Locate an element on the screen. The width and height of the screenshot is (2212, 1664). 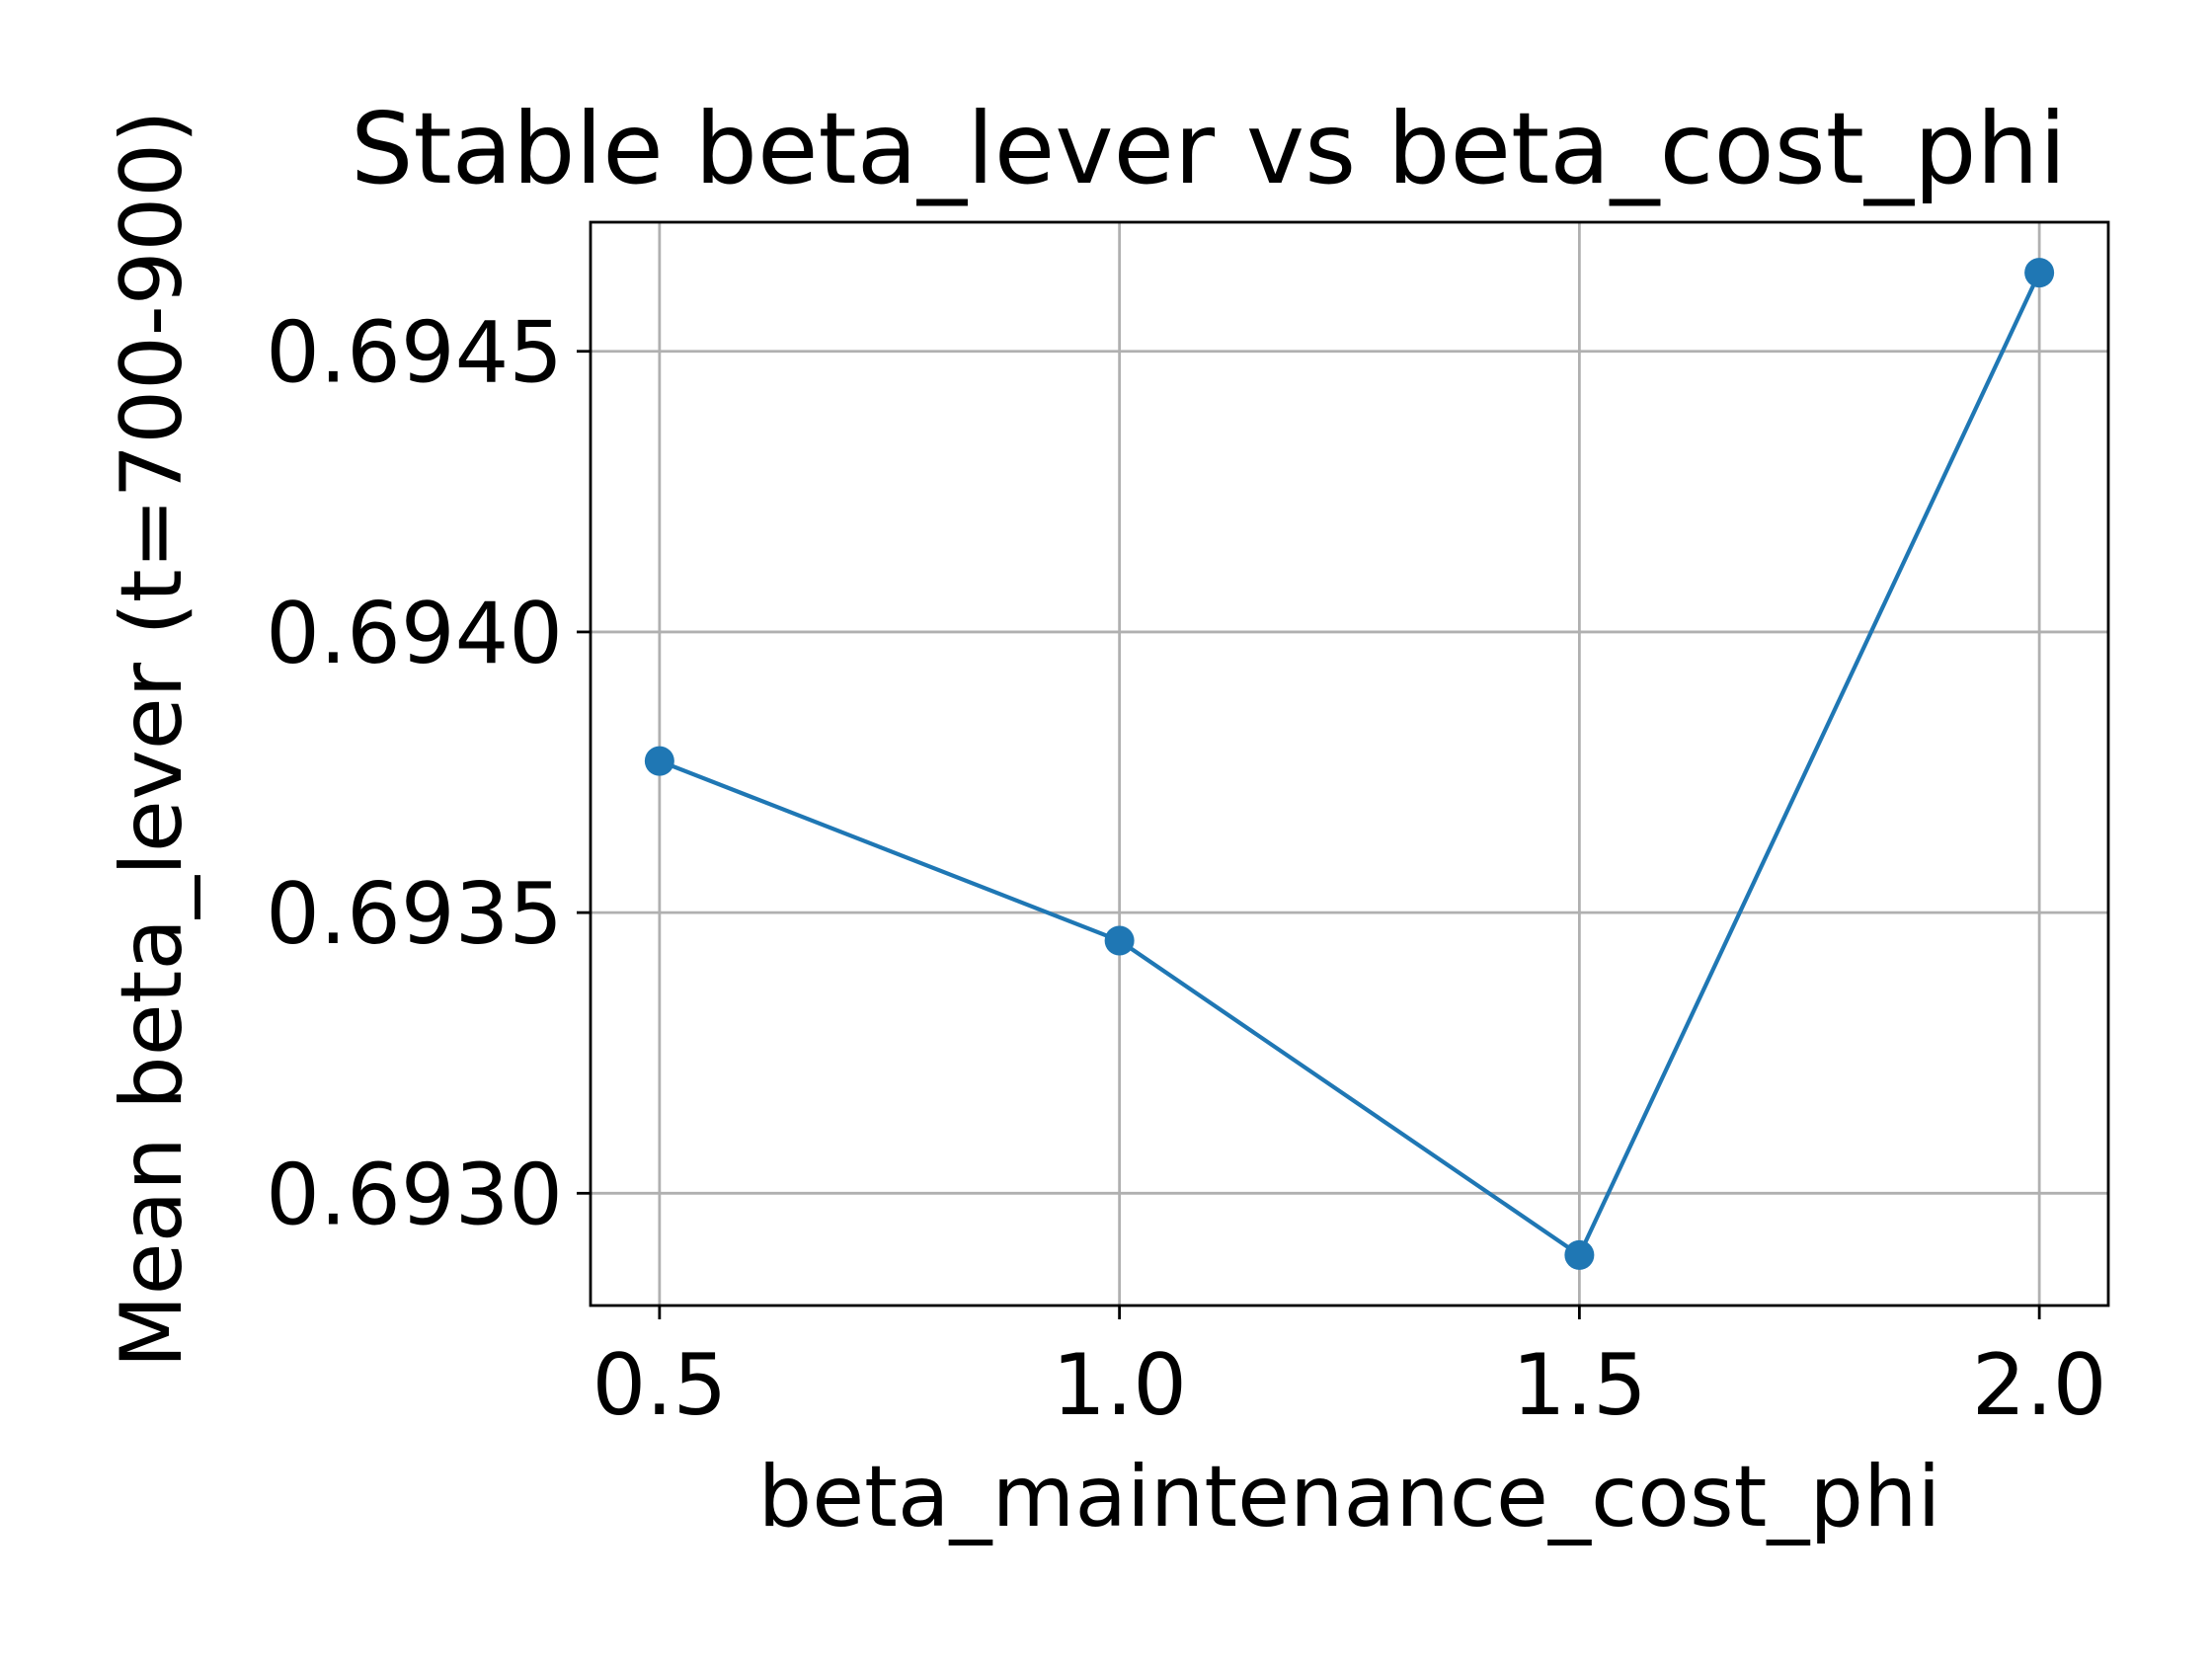
y-tick-label: 0.6935 is located at coordinates (414, 914).